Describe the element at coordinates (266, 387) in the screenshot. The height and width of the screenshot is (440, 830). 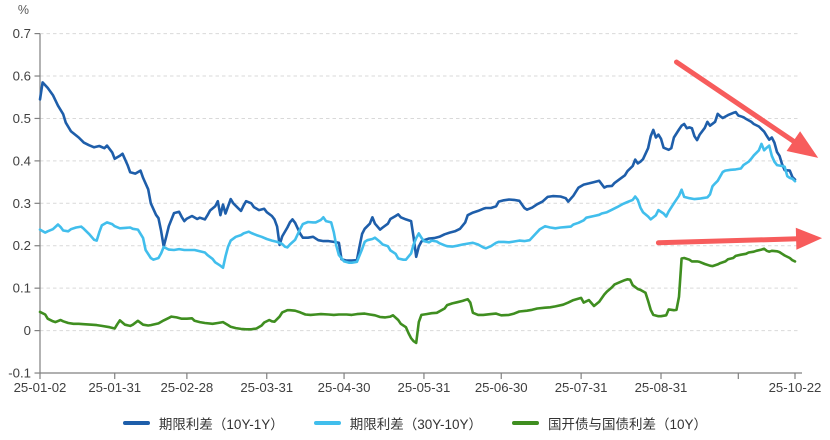
I see `x-tick-label: 25-03-31` at that location.